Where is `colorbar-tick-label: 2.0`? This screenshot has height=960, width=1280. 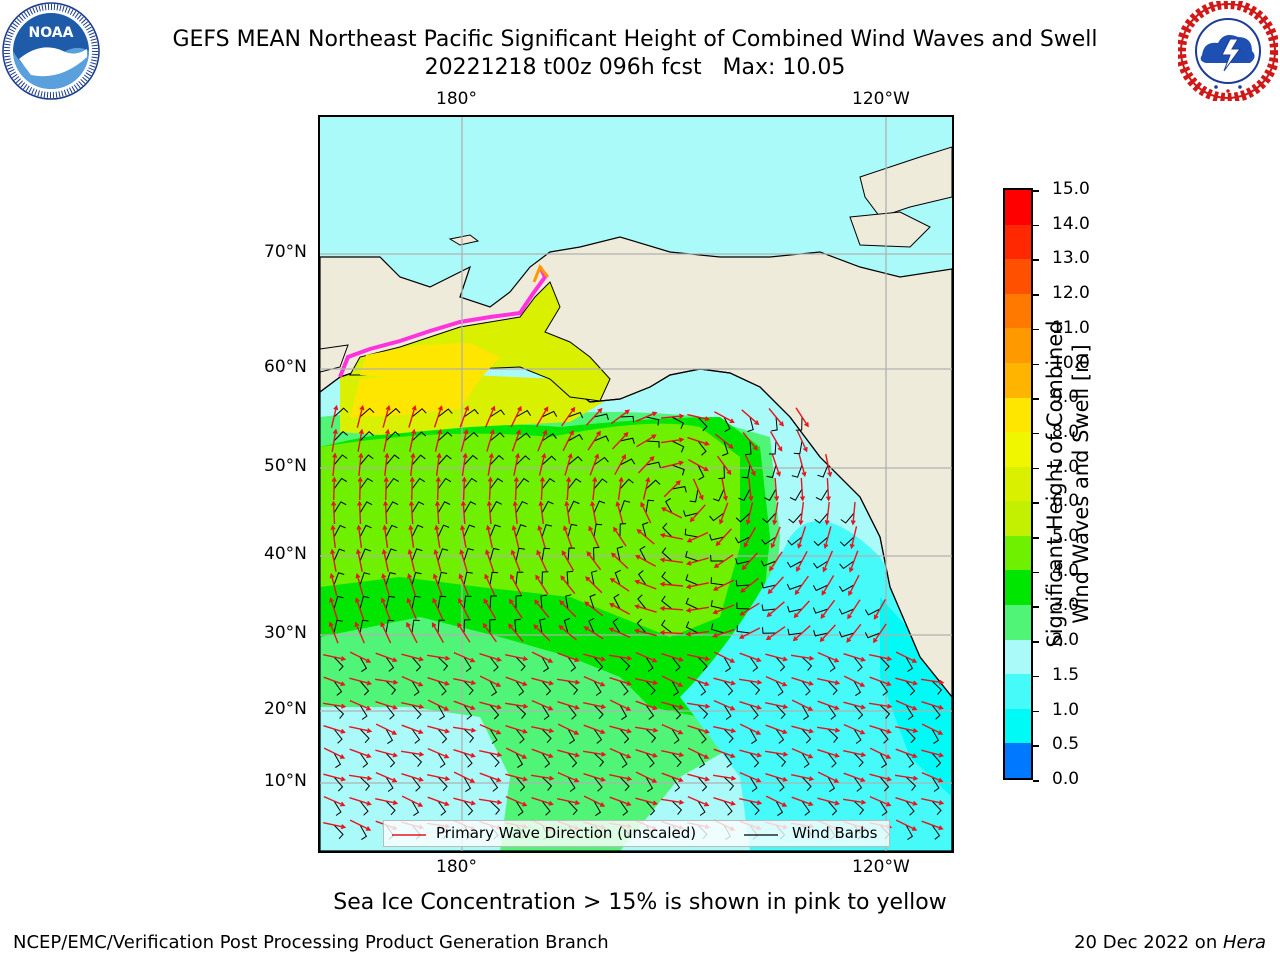 colorbar-tick-label: 2.0 is located at coordinates (1066, 640).